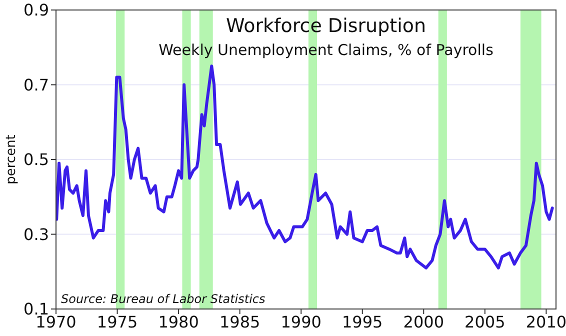 This screenshot has width=566, height=336. Describe the element at coordinates (546, 322) in the screenshot. I see `x-tick-label: 2010` at that location.